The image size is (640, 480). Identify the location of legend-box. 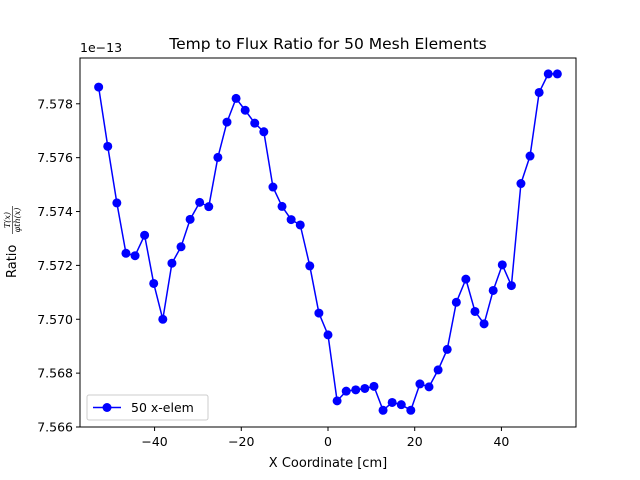
(147, 407).